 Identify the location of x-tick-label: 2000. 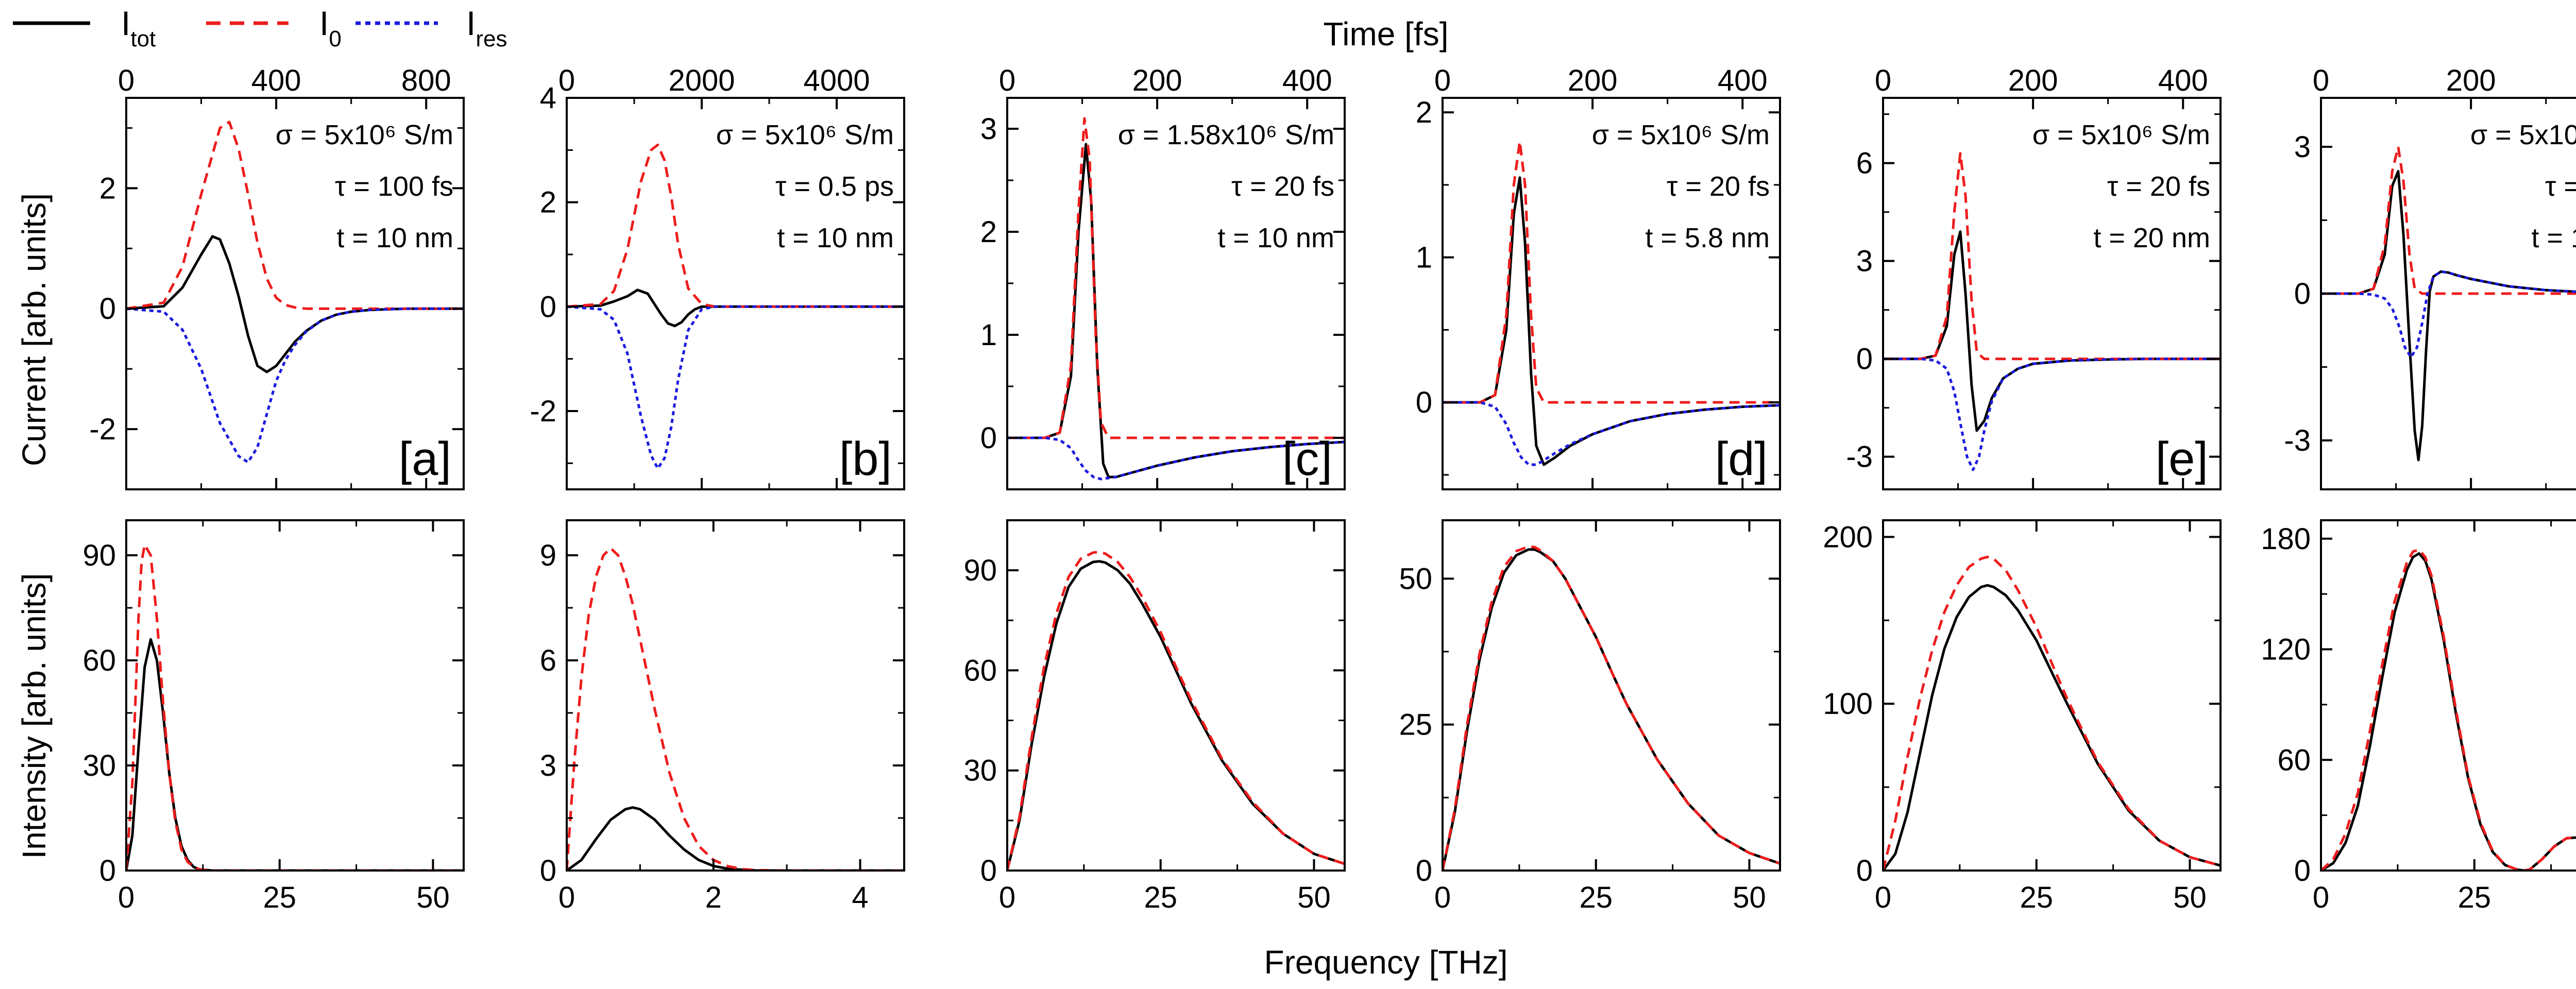
(701, 80).